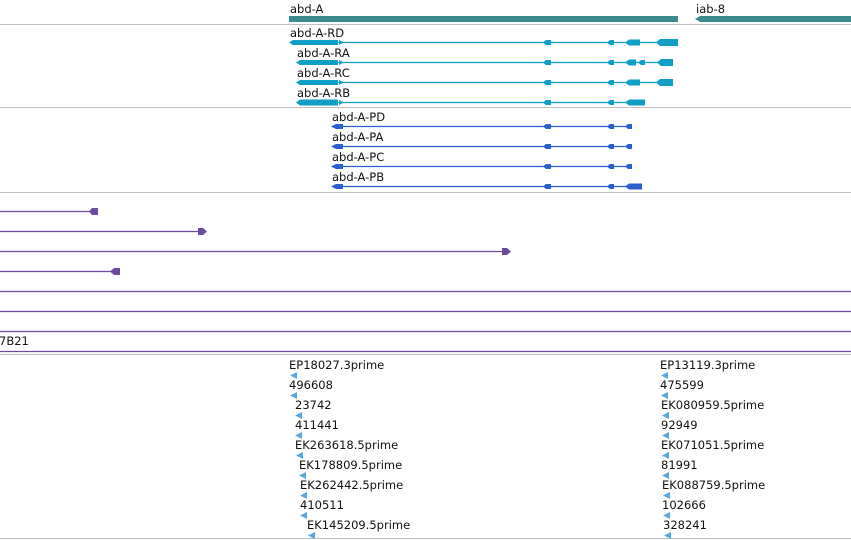  Describe the element at coordinates (323, 53) in the screenshot. I see `transcript-label: abd-A-RA` at that location.